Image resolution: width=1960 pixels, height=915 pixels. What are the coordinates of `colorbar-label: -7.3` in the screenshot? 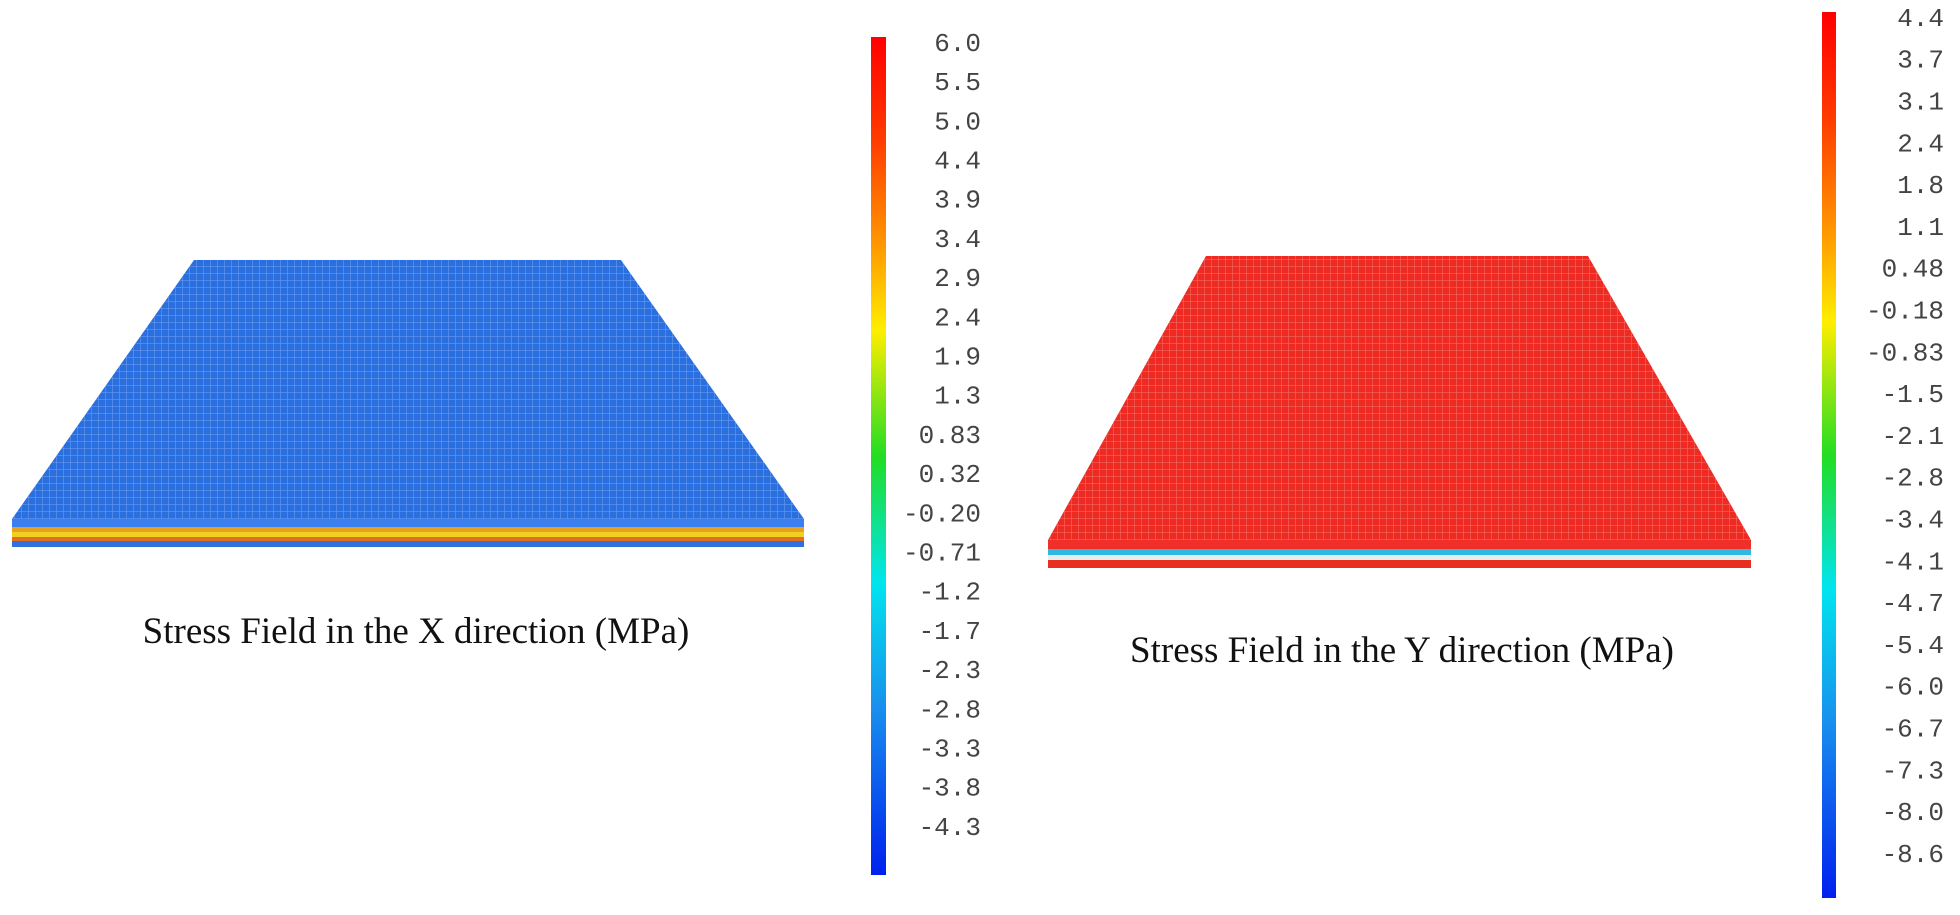 It's located at (1913, 771).